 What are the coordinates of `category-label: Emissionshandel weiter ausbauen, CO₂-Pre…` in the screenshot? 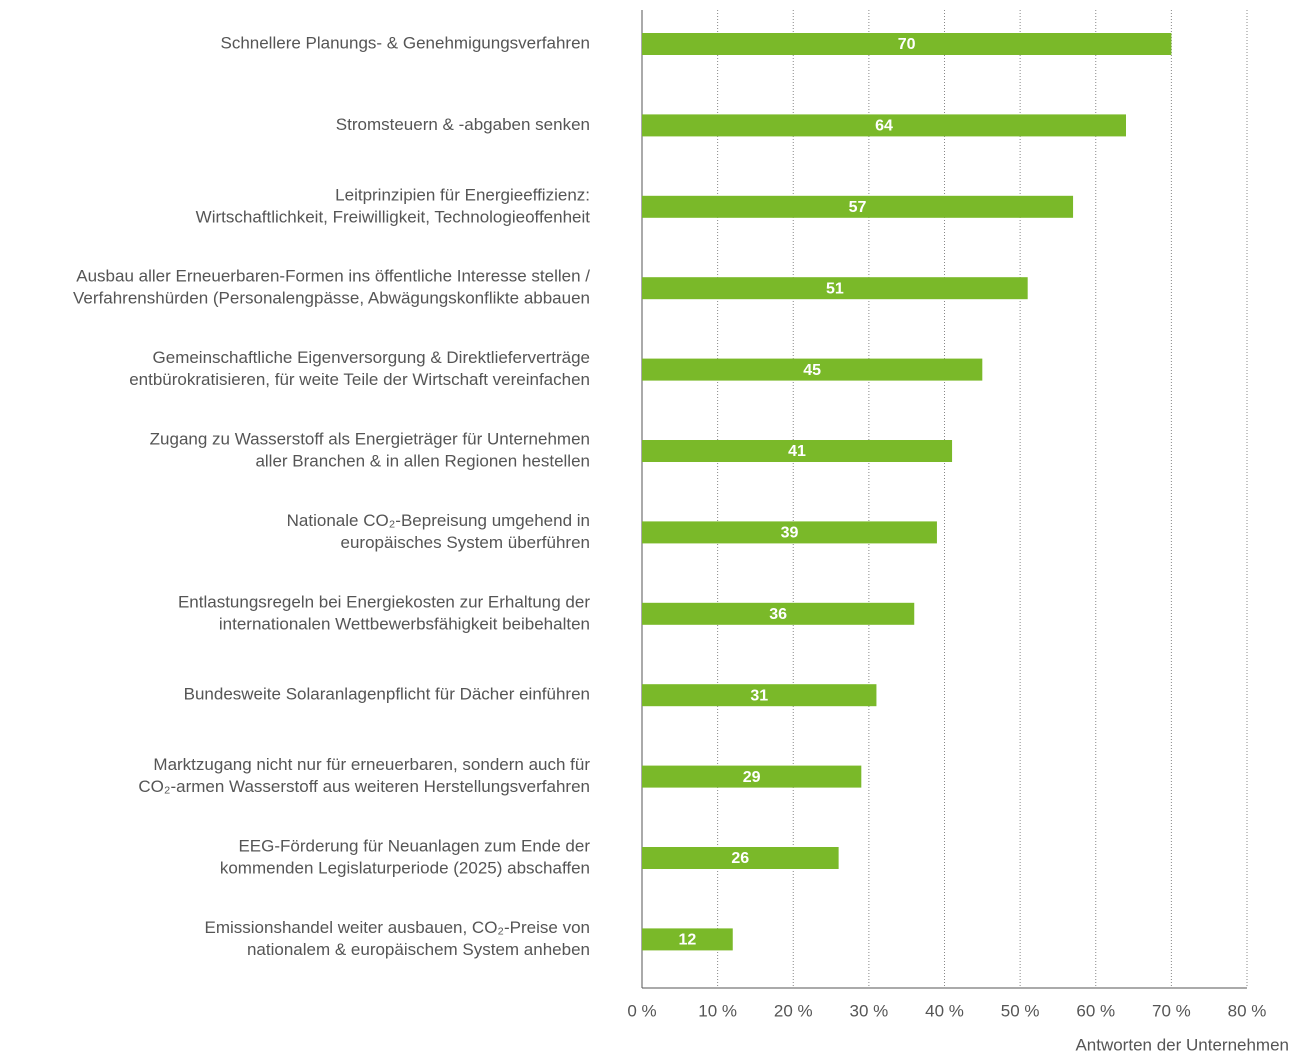 It's located at (397, 927).